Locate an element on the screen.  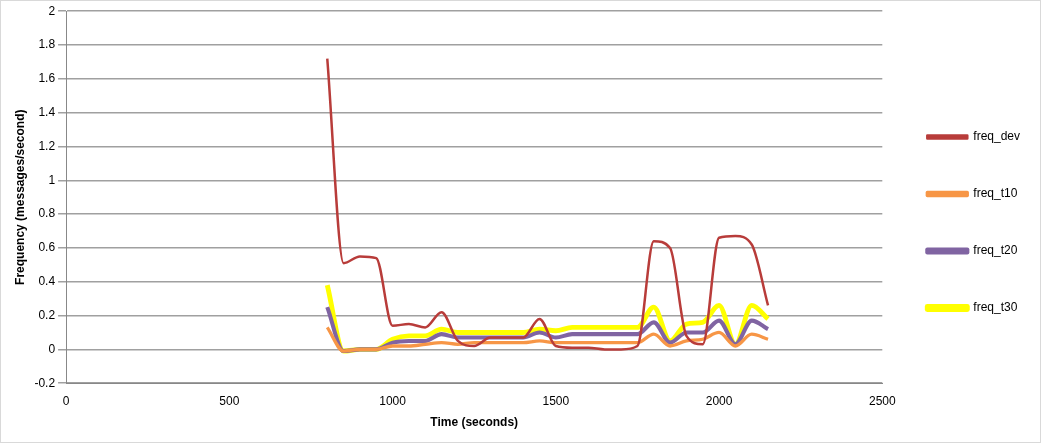
y-tick-label: 1.2 is located at coordinates (47, 145).